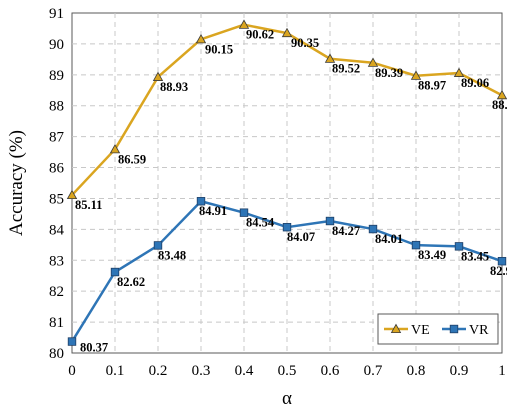 Image resolution: width=507 pixels, height=411 pixels. I want to click on legend-label-ve: VE, so click(420, 330).